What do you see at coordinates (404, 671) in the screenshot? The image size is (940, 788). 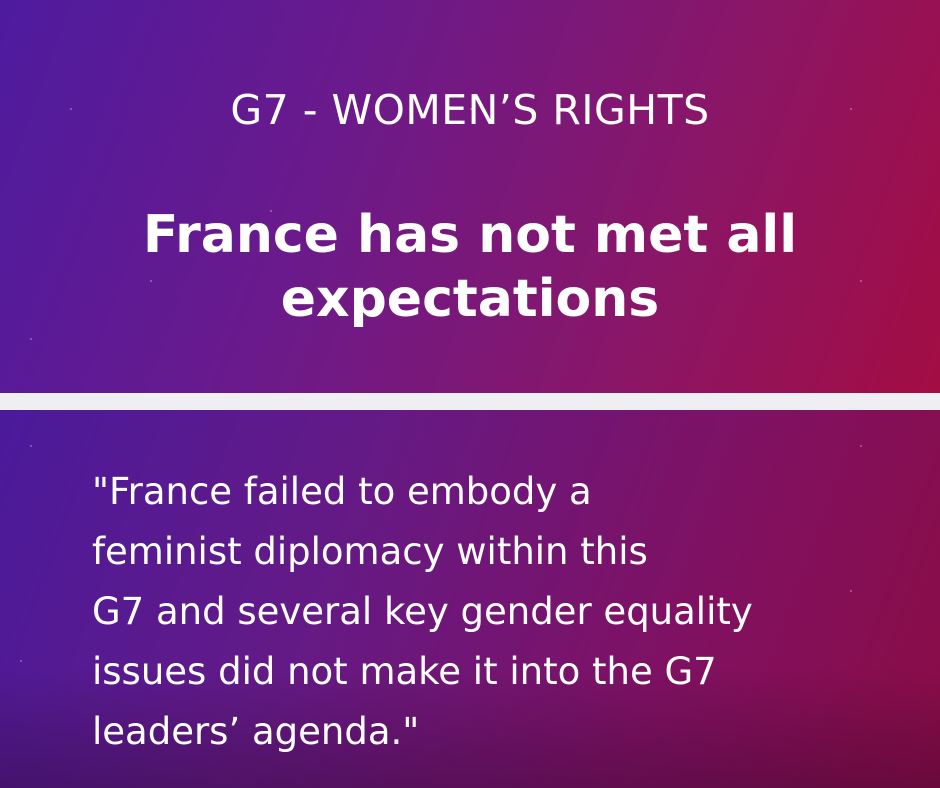 I see `quote-line: issues did not make it into the G7` at bounding box center [404, 671].